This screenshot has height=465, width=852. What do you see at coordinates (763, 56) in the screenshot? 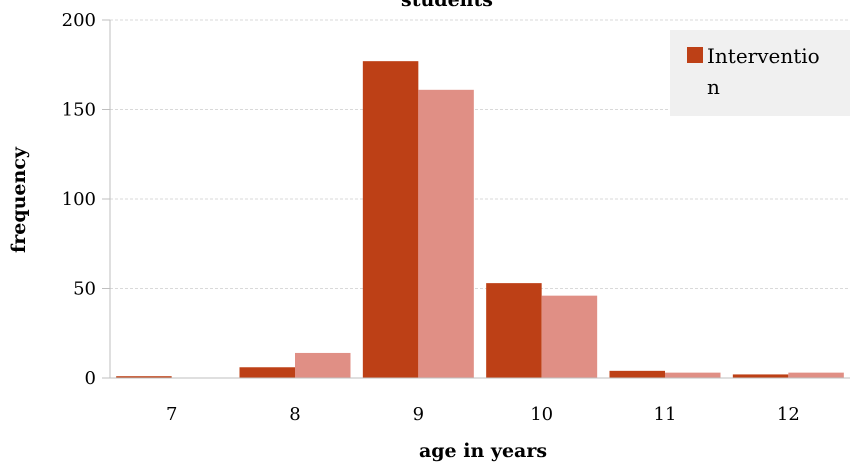
I see `legend-label-line-1: Interventio` at bounding box center [763, 56].